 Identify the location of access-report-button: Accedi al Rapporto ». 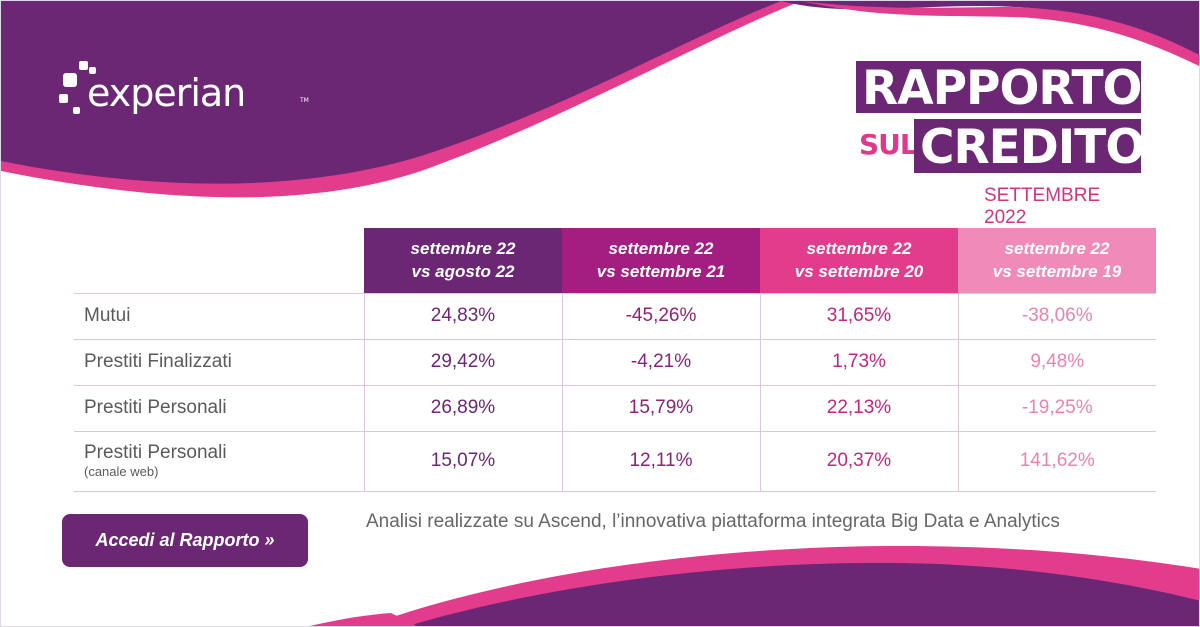
(185, 540).